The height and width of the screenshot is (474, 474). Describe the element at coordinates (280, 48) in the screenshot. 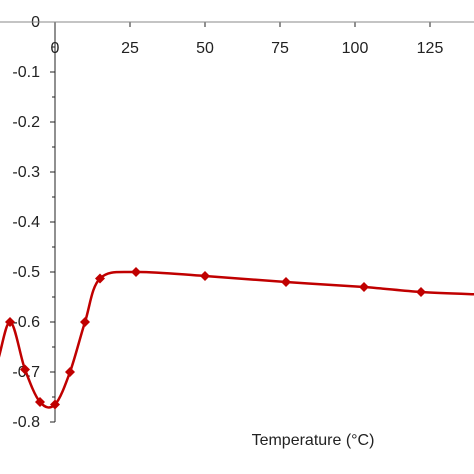

I see `x-tick-label: 75` at that location.